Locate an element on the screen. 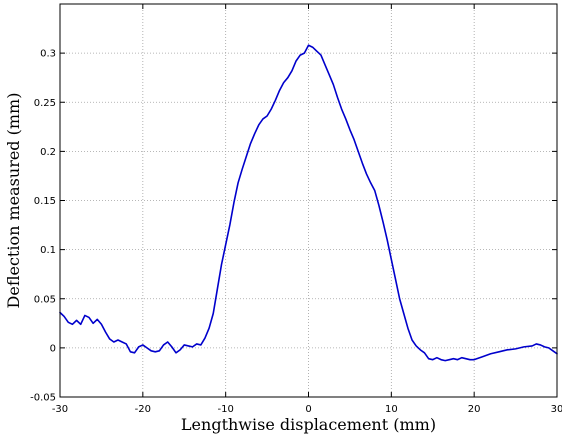 Image resolution: width=562 pixels, height=437 pixels. x-tick-label: -30 is located at coordinates (60, 409).